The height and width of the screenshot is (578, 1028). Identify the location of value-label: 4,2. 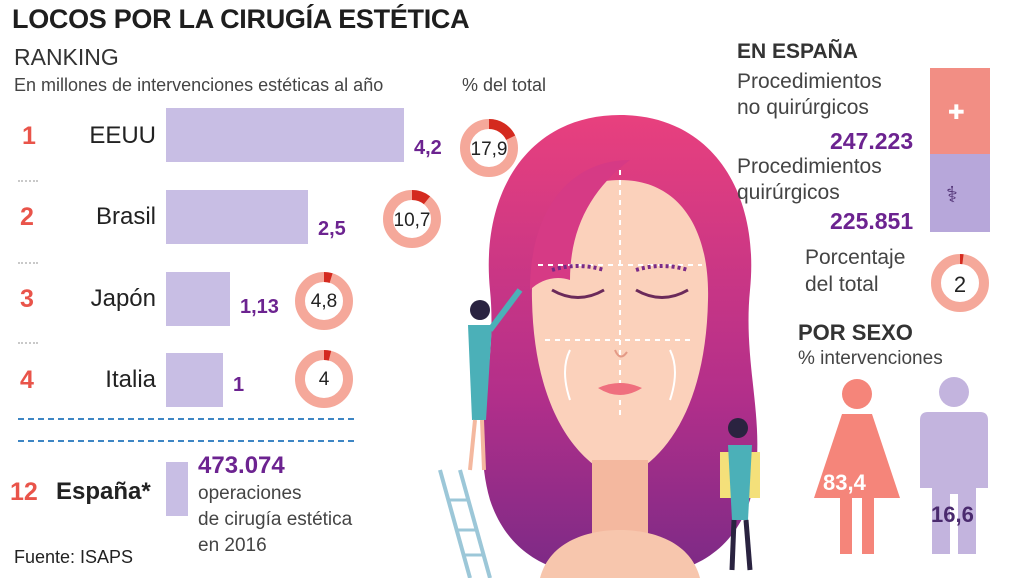
(428, 148).